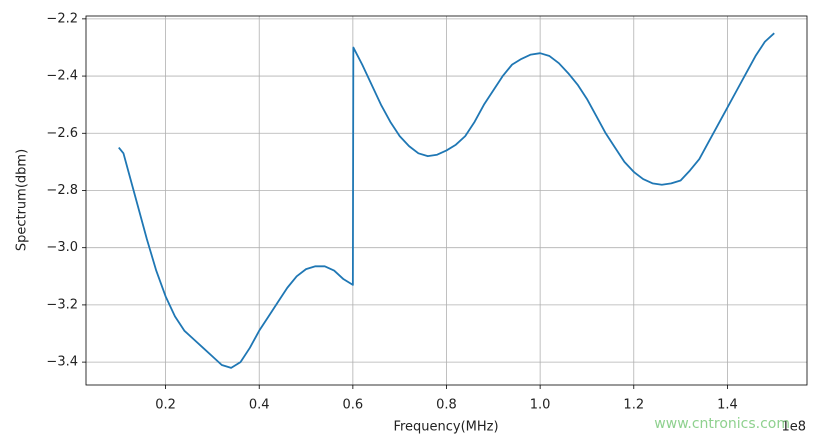 The image size is (818, 440). What do you see at coordinates (259, 405) in the screenshot?
I see `x-tick-label: 0.4` at bounding box center [259, 405].